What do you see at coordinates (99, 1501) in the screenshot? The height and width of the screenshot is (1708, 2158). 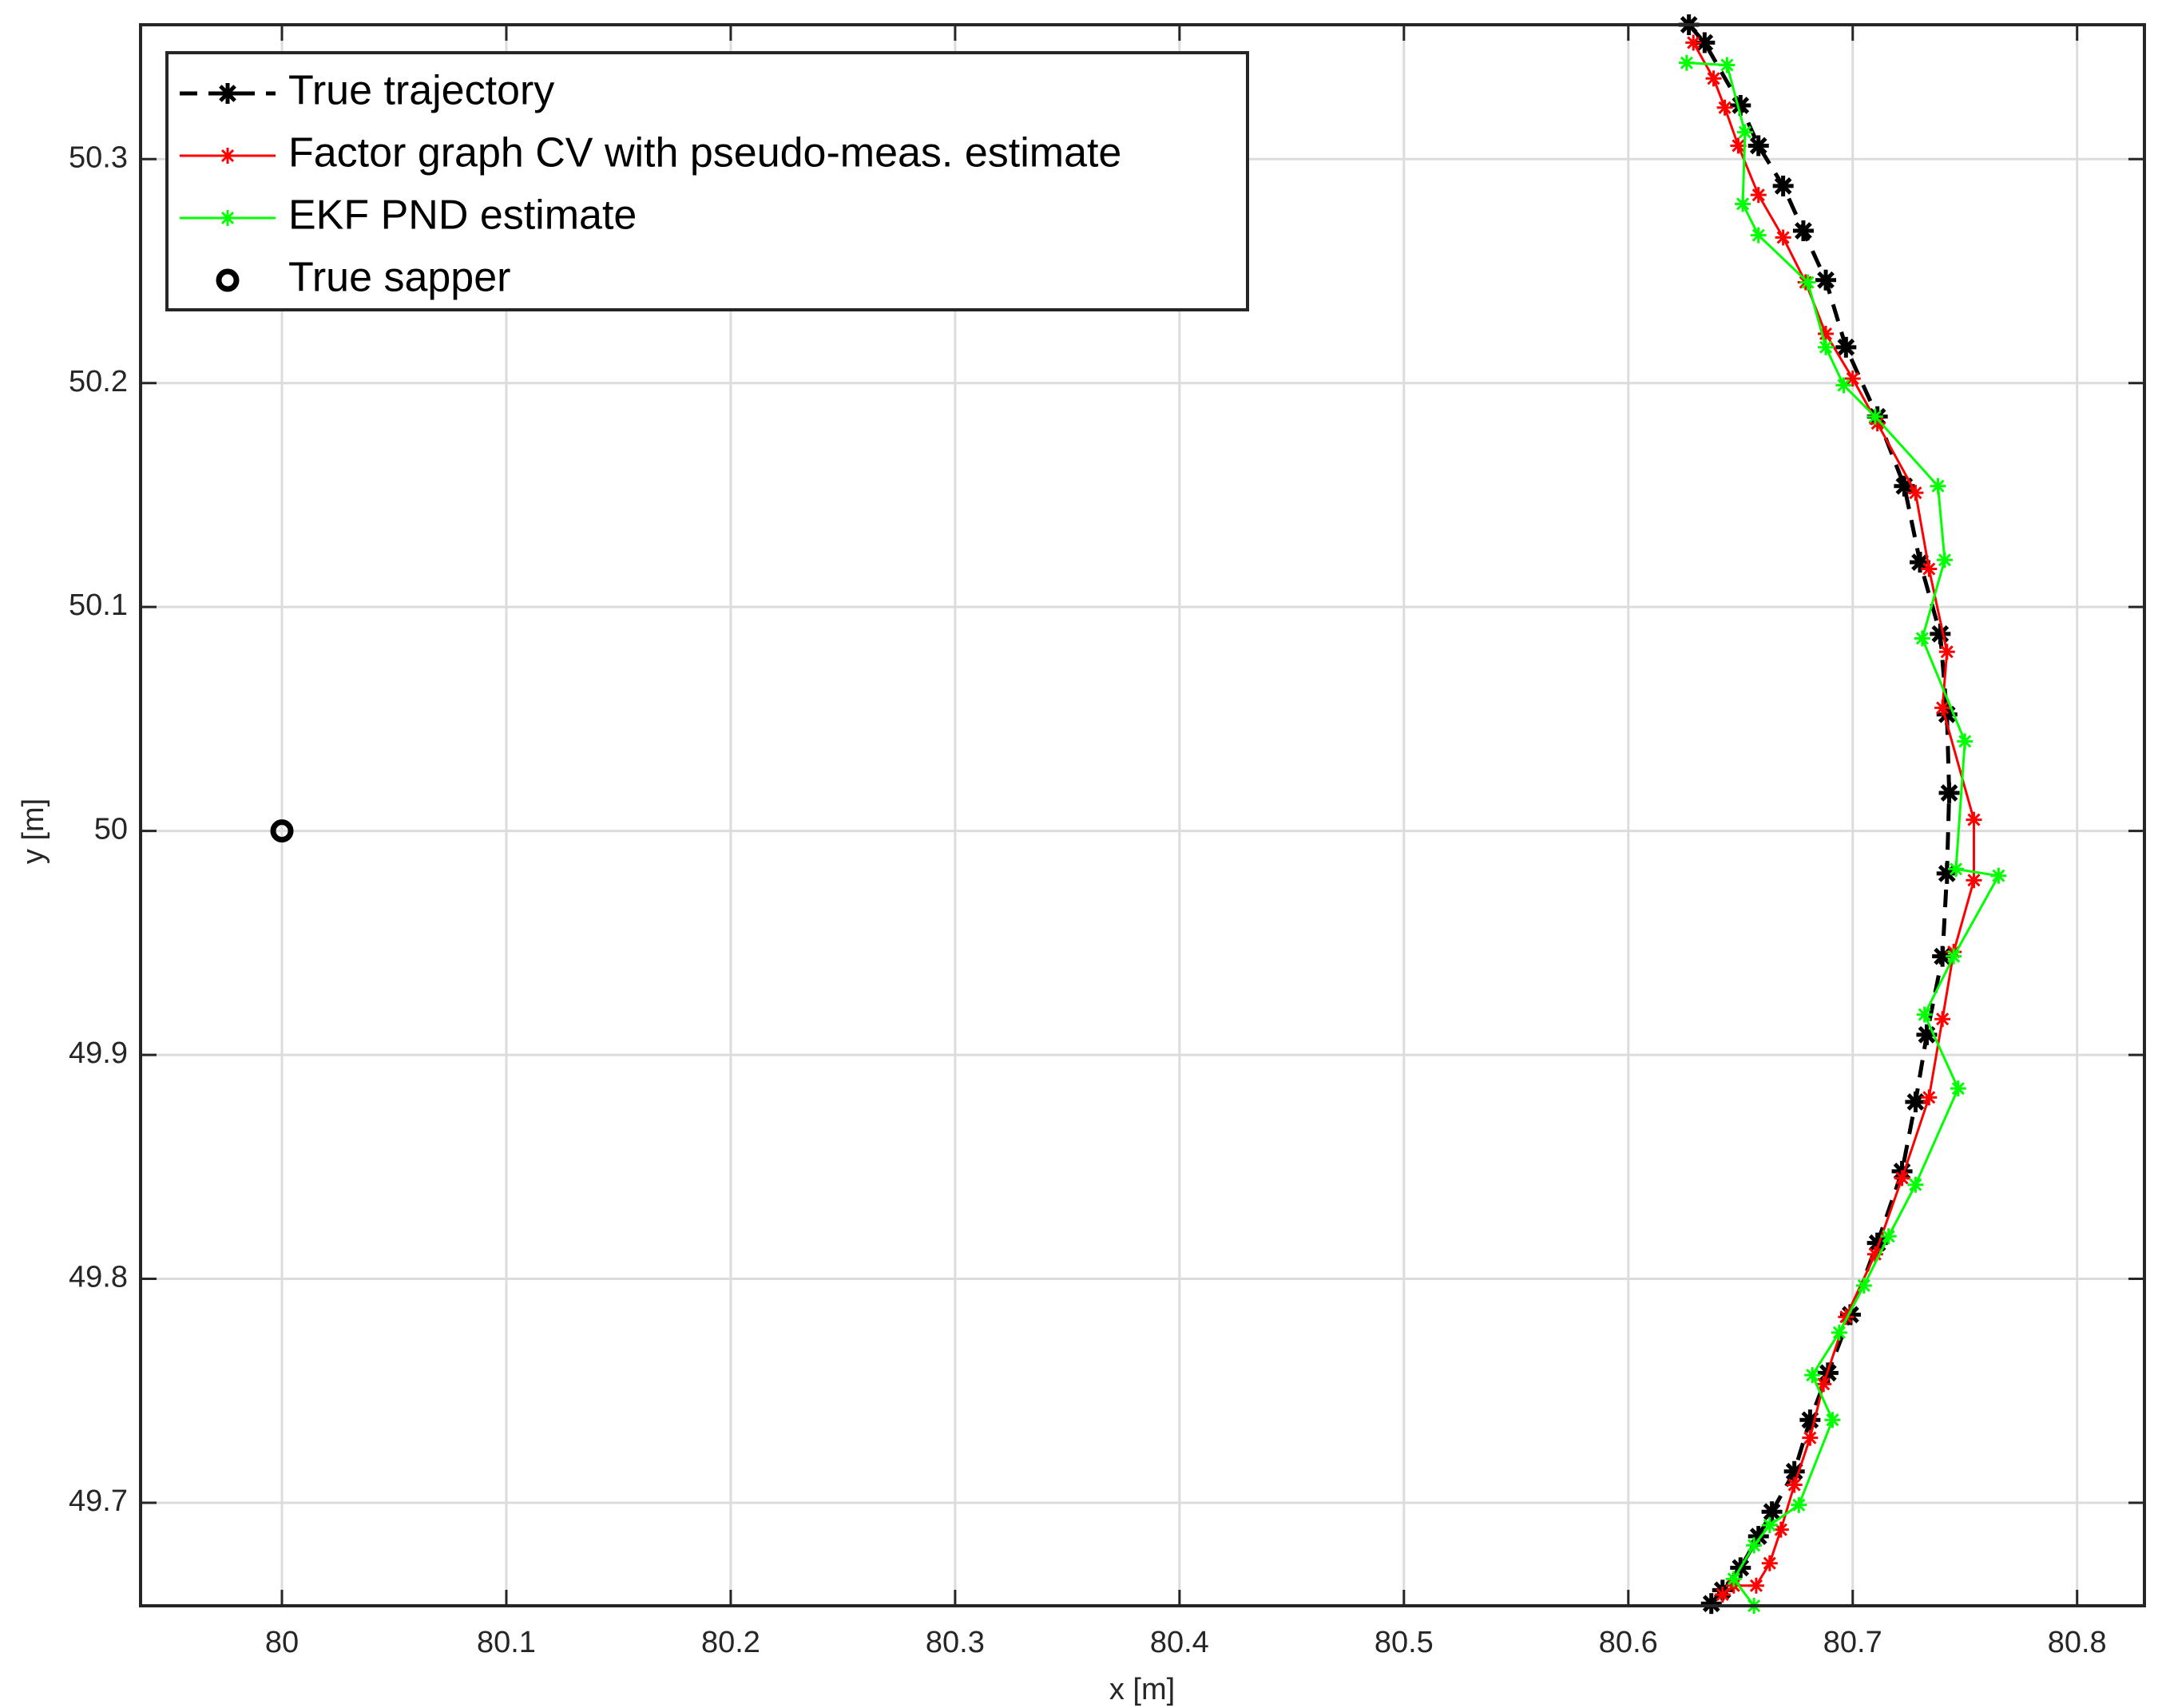 I see `y-tick-label: 49.7` at bounding box center [99, 1501].